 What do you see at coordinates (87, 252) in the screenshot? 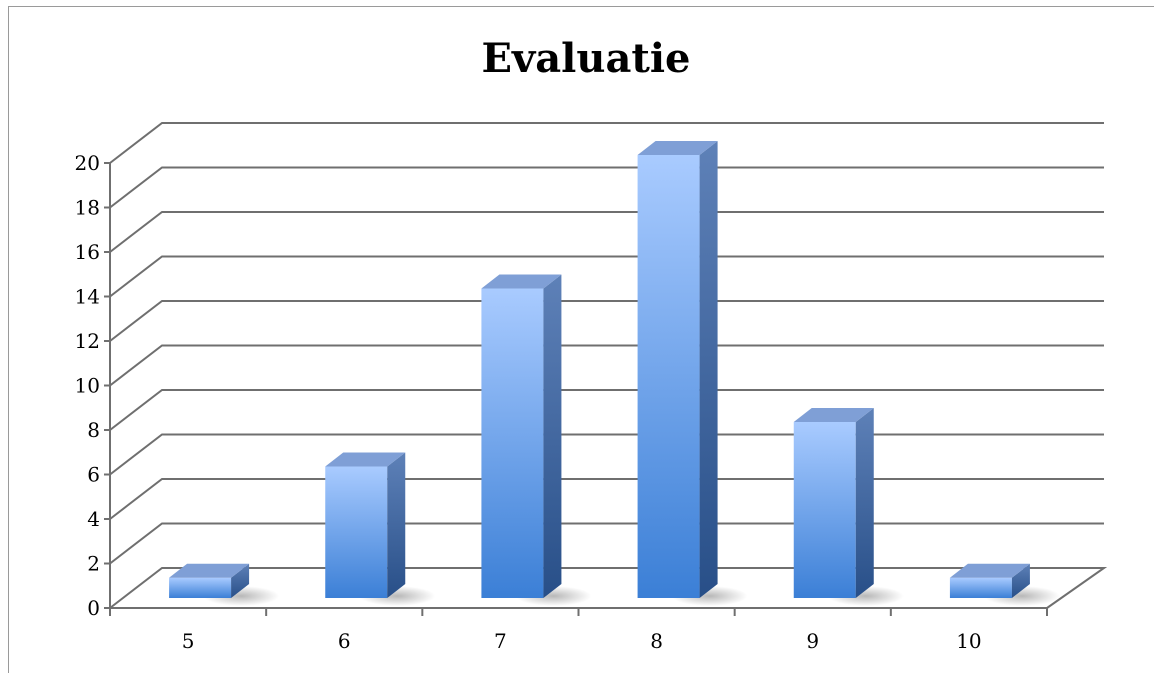
I see `y-tick-label: 16` at bounding box center [87, 252].